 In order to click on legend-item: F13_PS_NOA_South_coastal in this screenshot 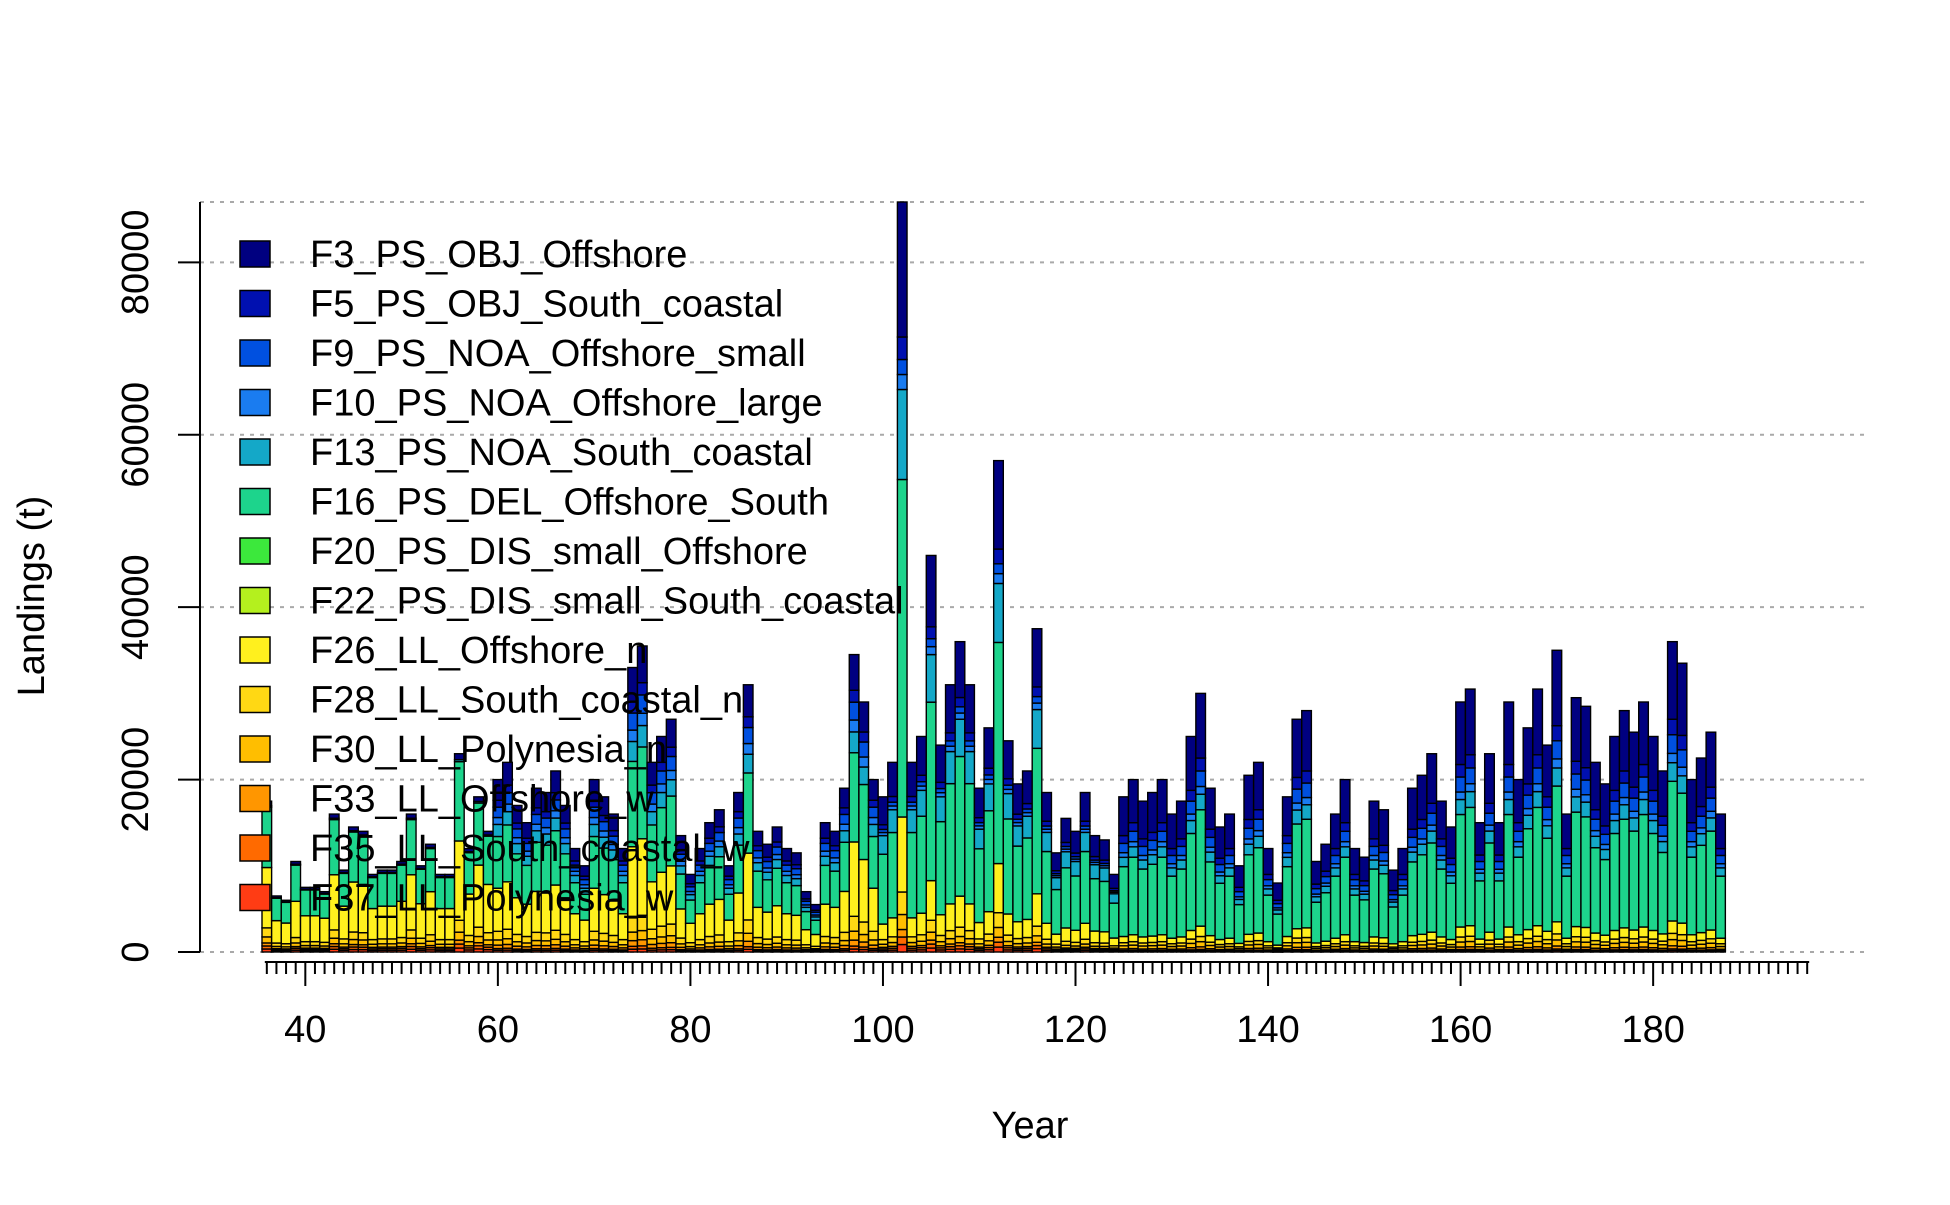, I will do `click(526, 453)`.